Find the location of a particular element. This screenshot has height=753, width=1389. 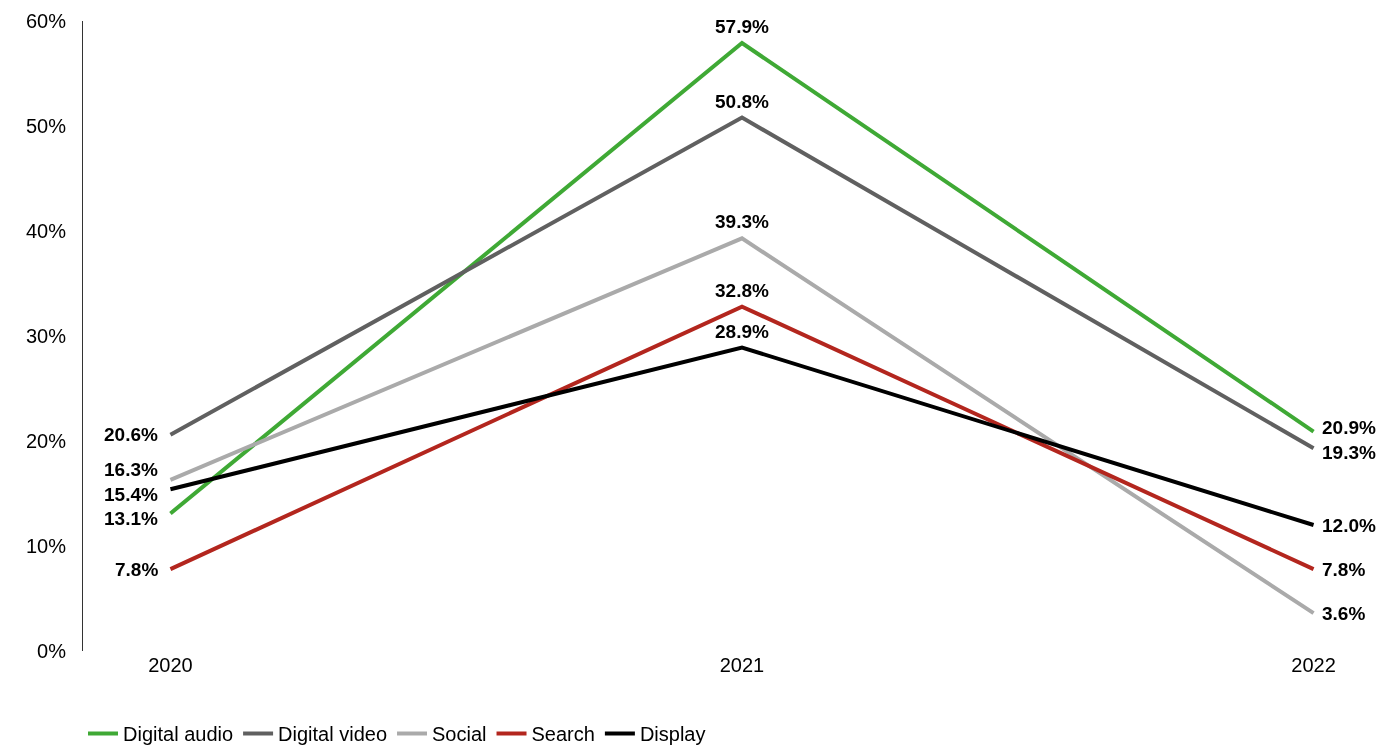

data-label: 39.3% is located at coordinates (742, 221).